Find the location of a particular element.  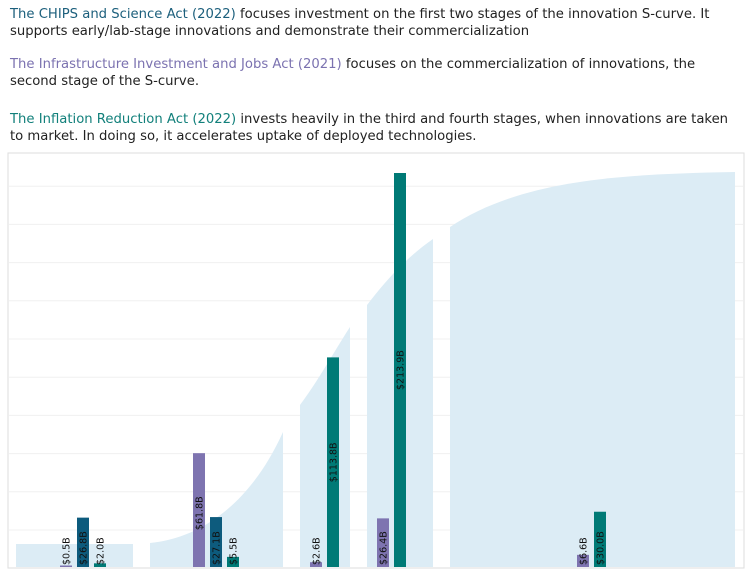

bar-data-label: $113.8B is located at coordinates (334, 462).